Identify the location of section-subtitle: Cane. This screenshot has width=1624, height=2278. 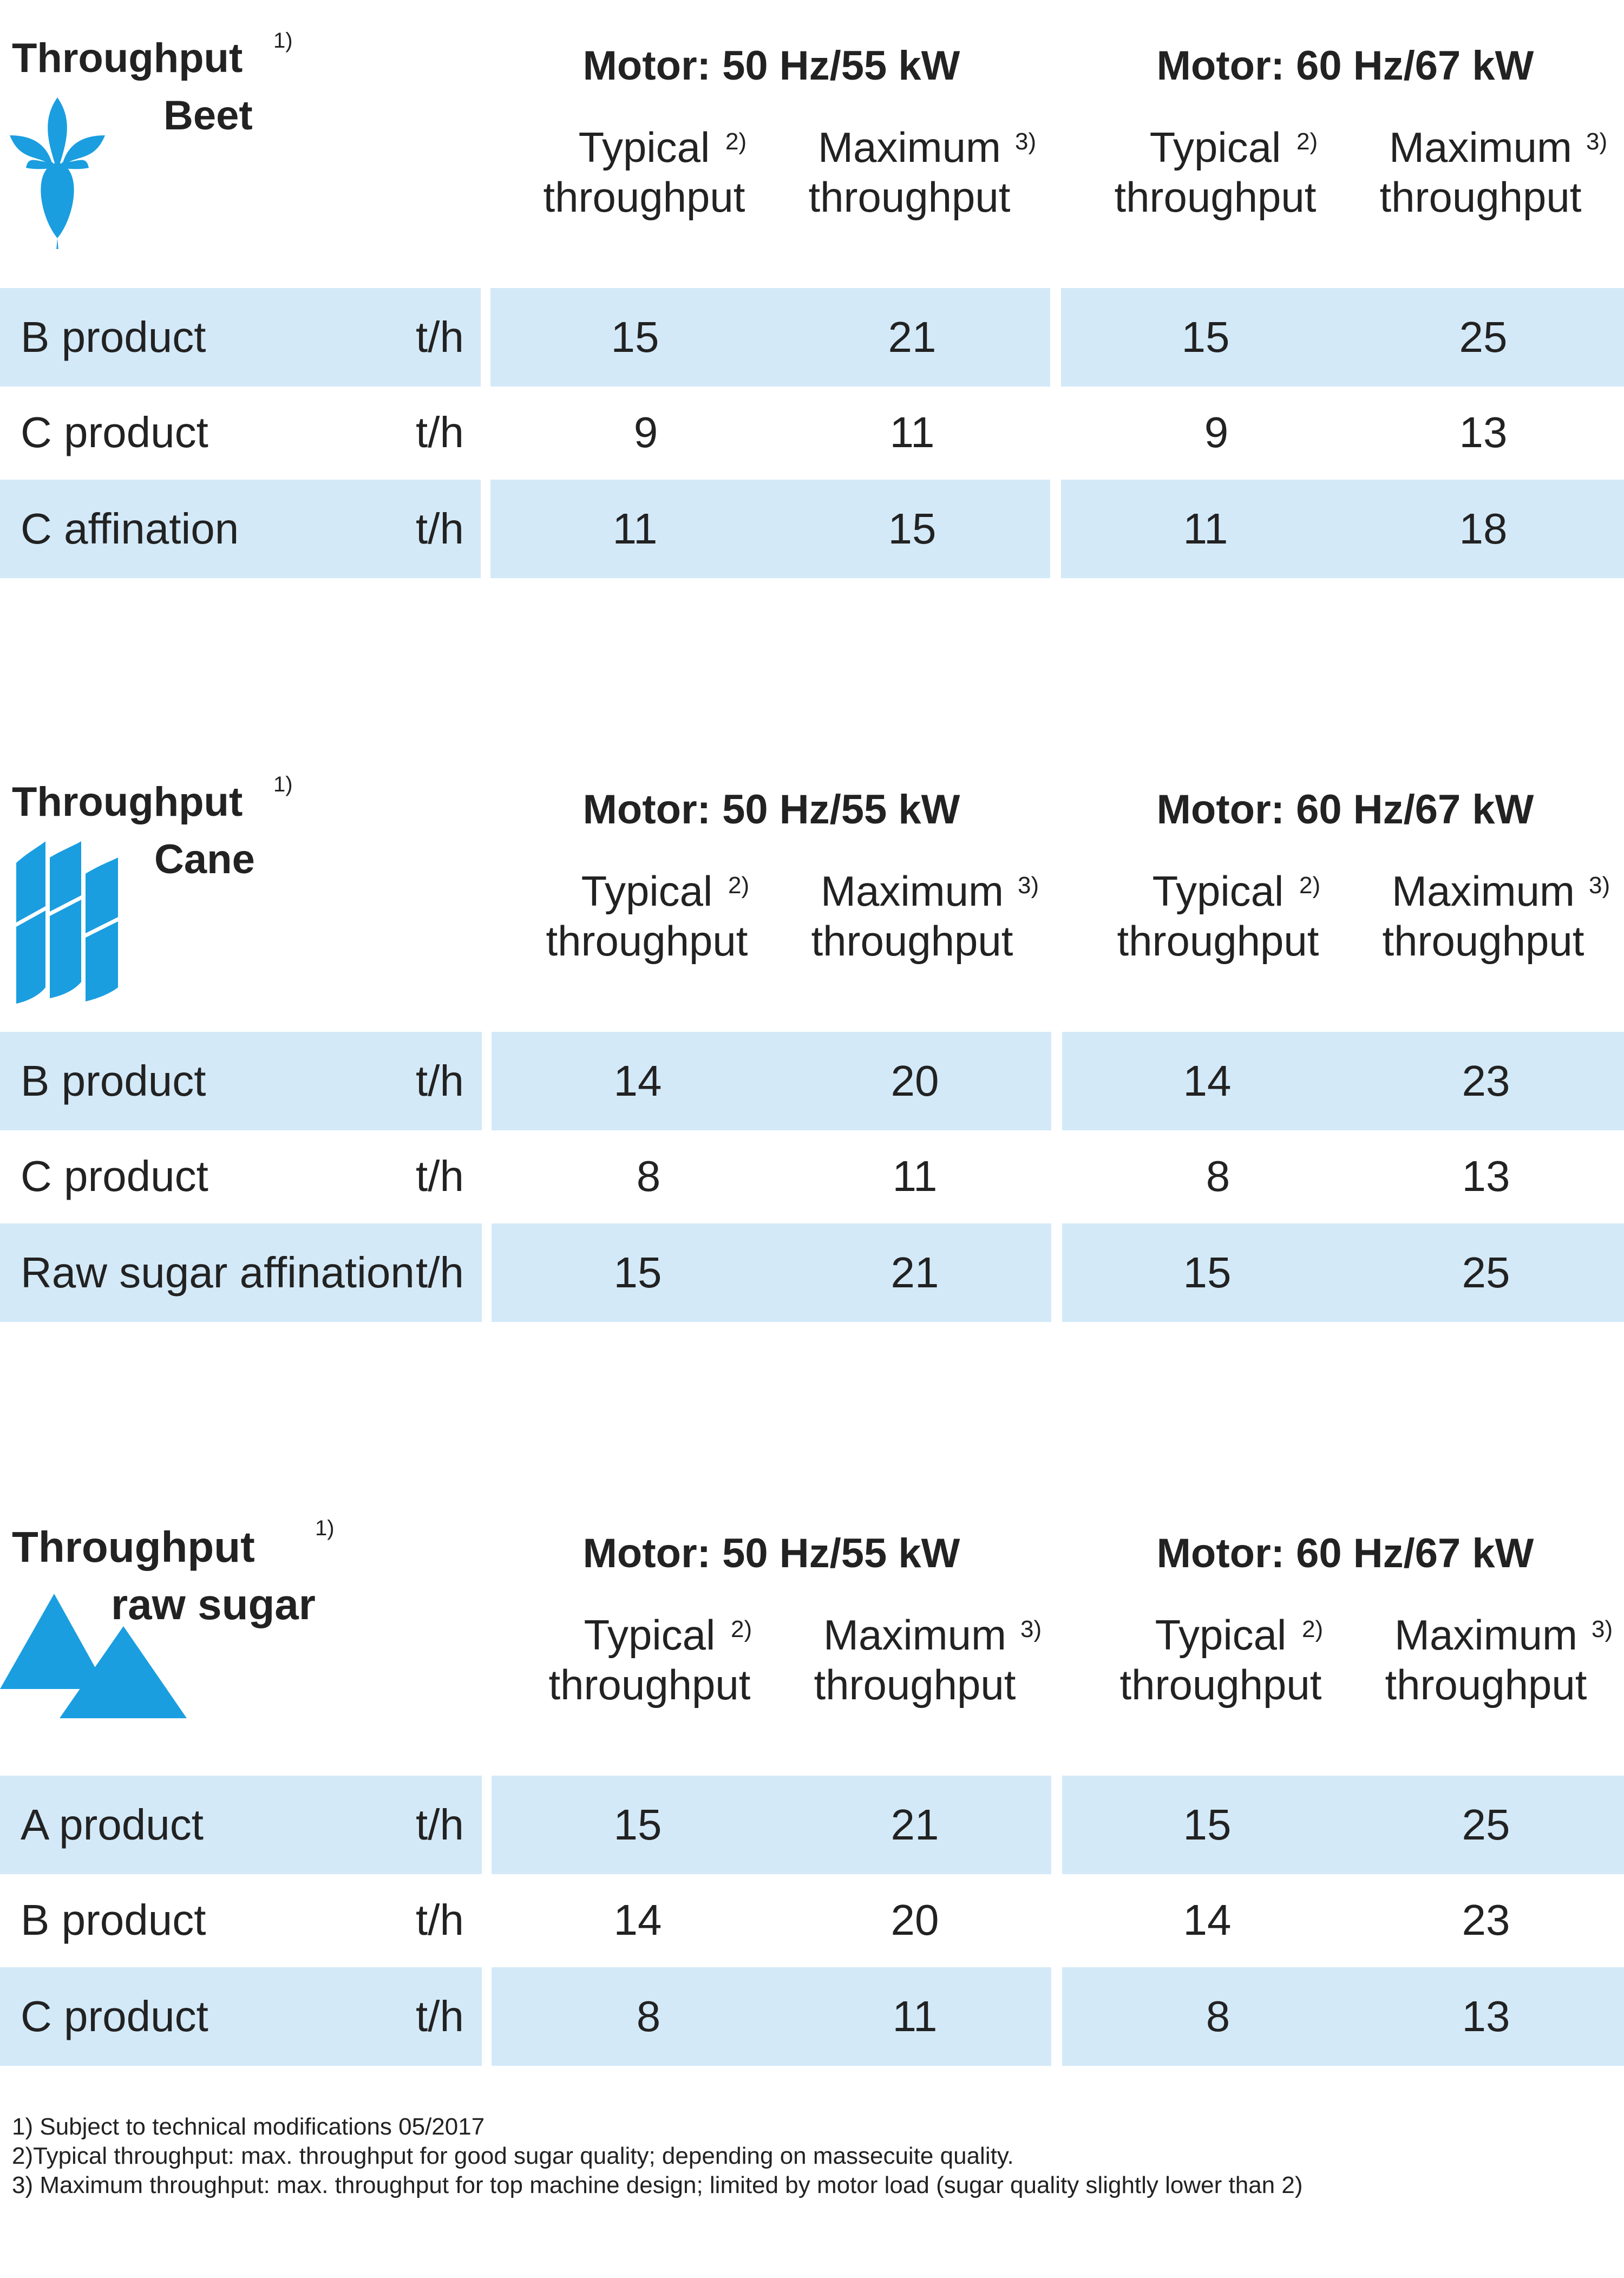
(204, 859).